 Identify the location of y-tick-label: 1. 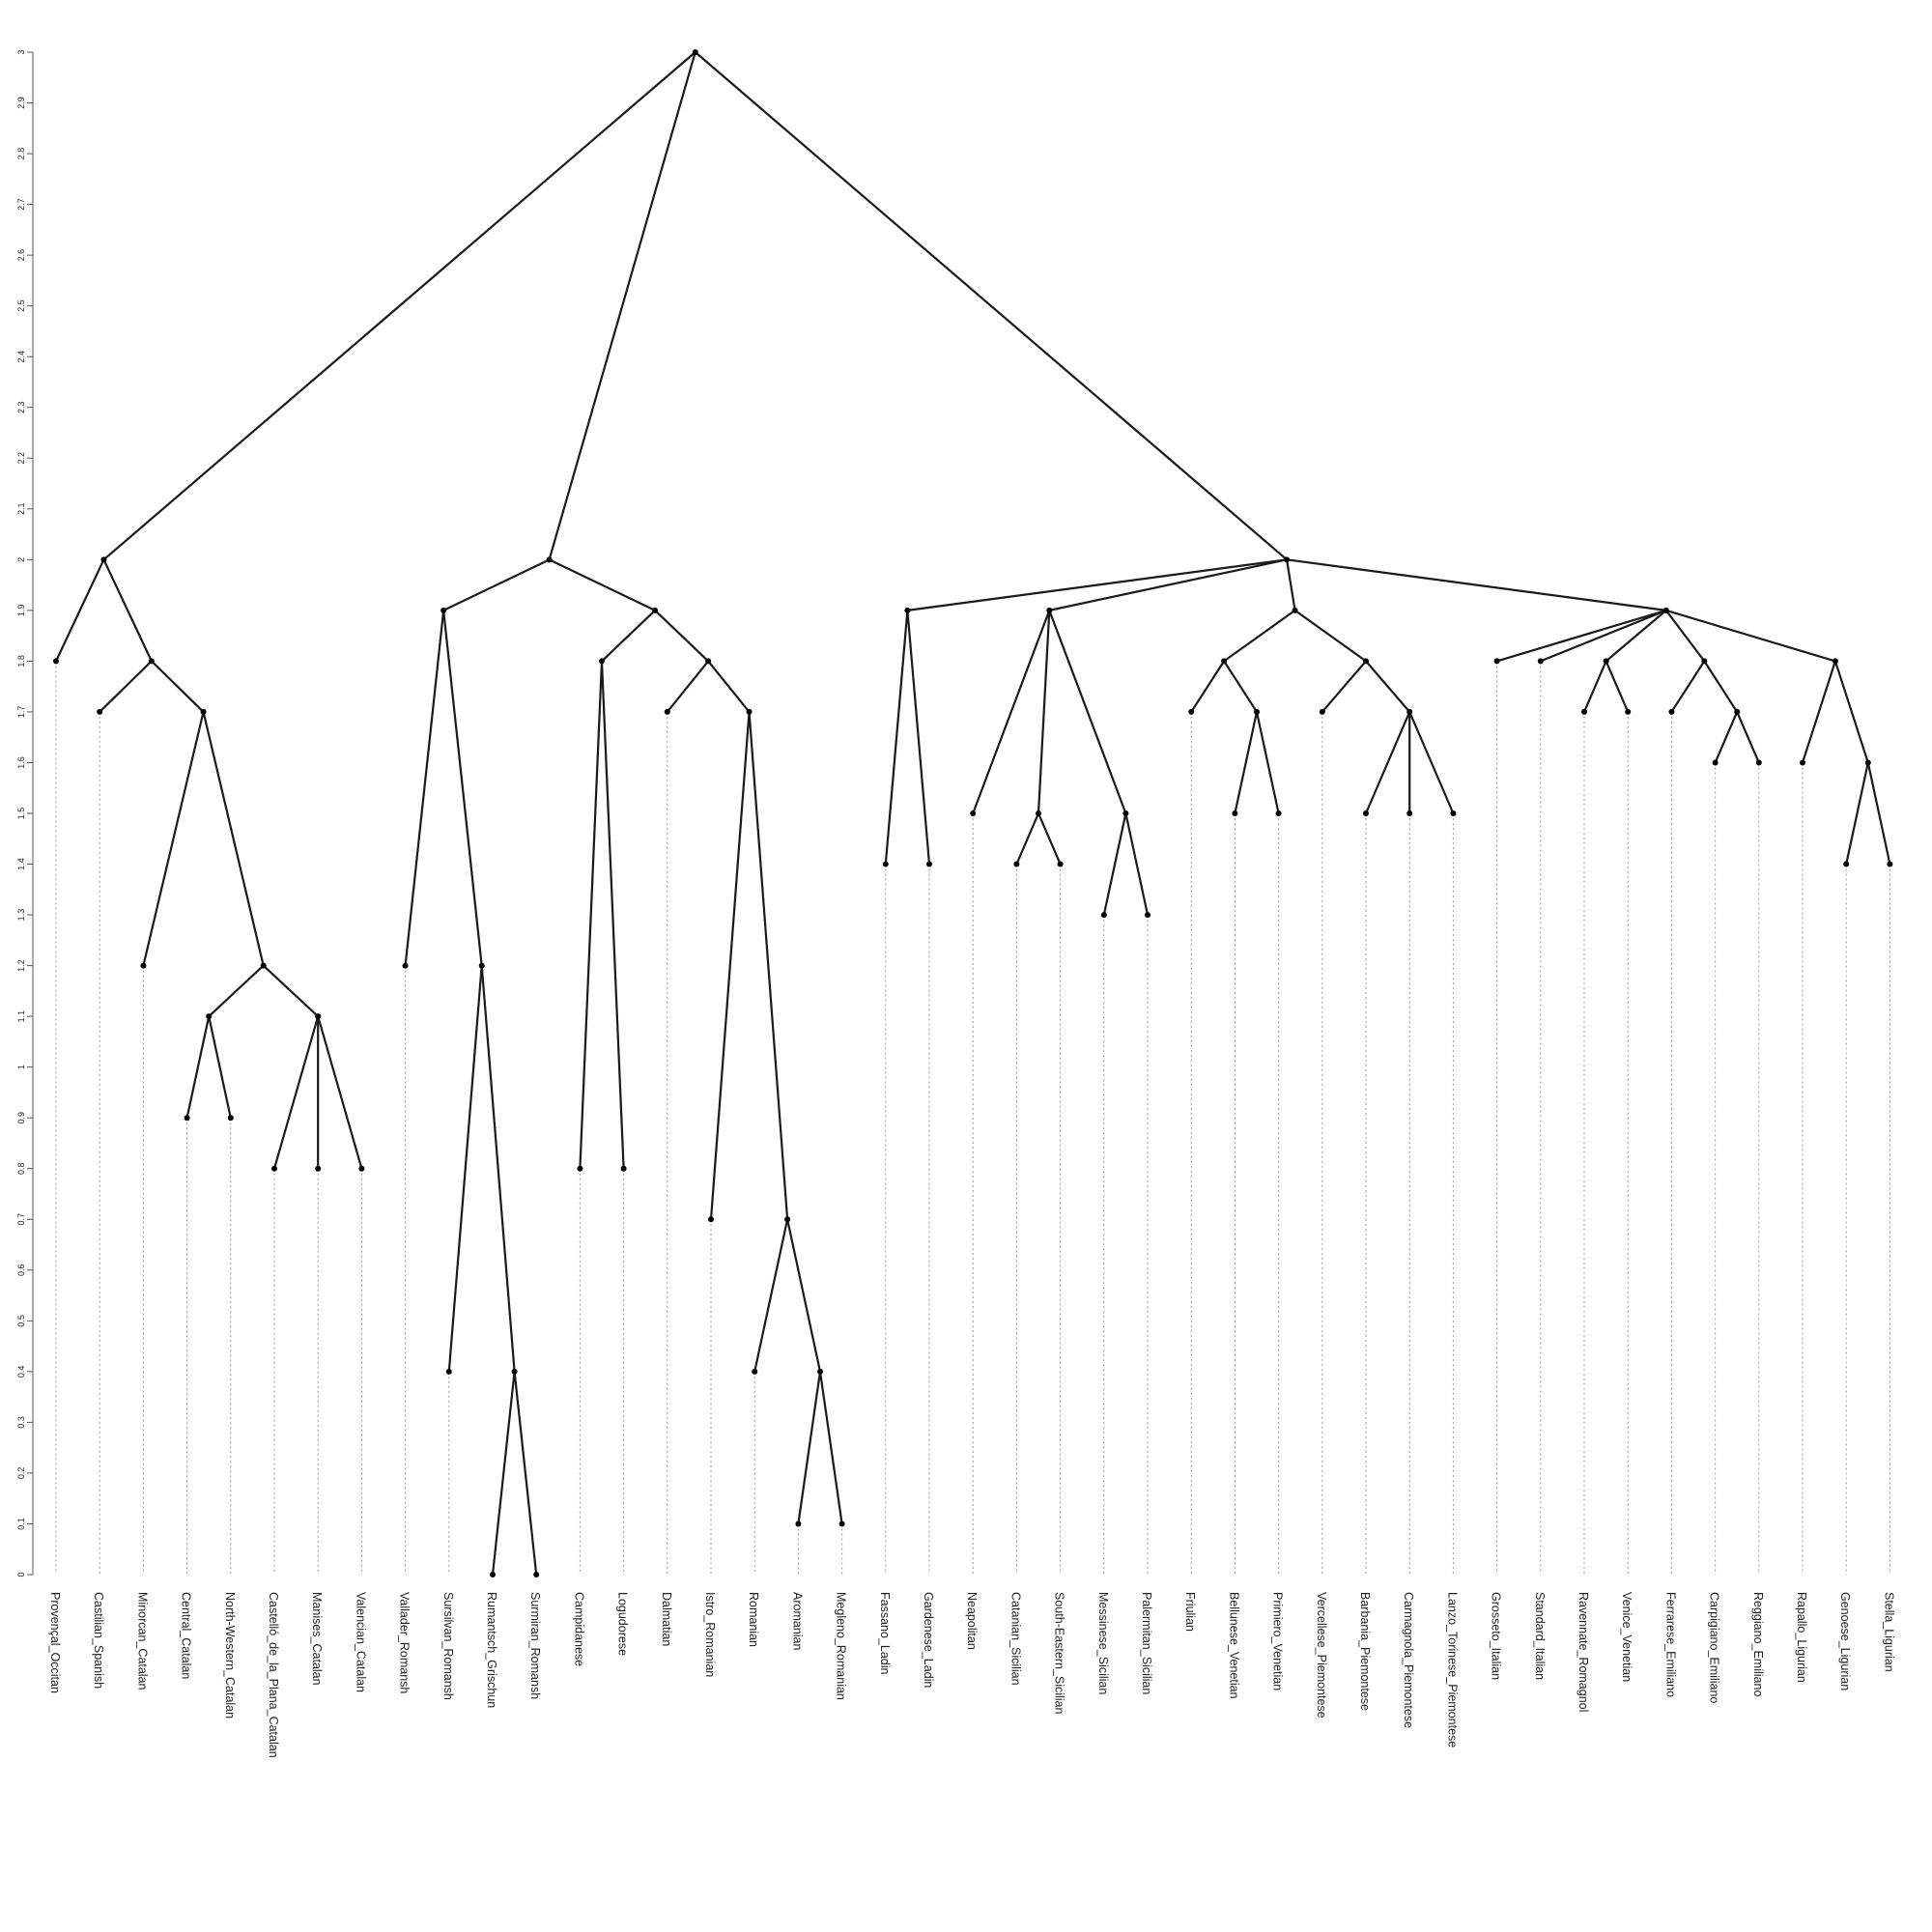
(21, 1067).